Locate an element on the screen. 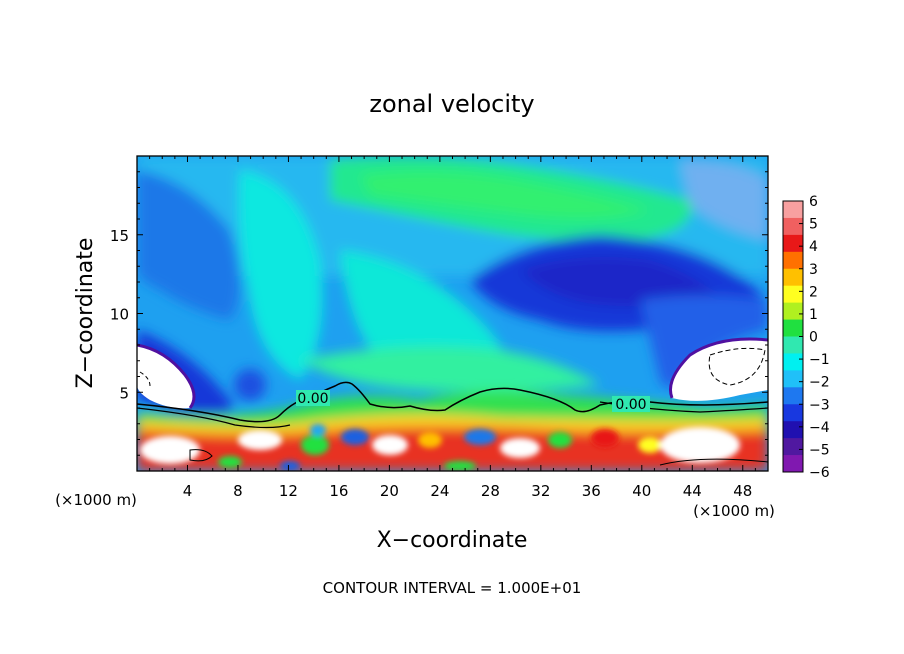 This screenshot has width=904, height=654. y-tick-label: 5 is located at coordinates (124, 393).